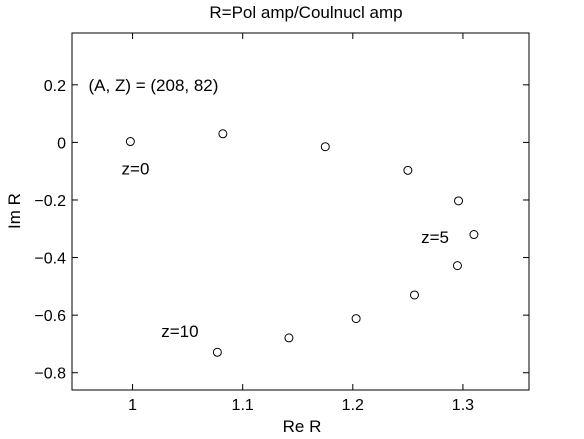 This screenshot has width=584, height=439. Describe the element at coordinates (50, 259) in the screenshot. I see `y-tick-label: −0.4` at that location.